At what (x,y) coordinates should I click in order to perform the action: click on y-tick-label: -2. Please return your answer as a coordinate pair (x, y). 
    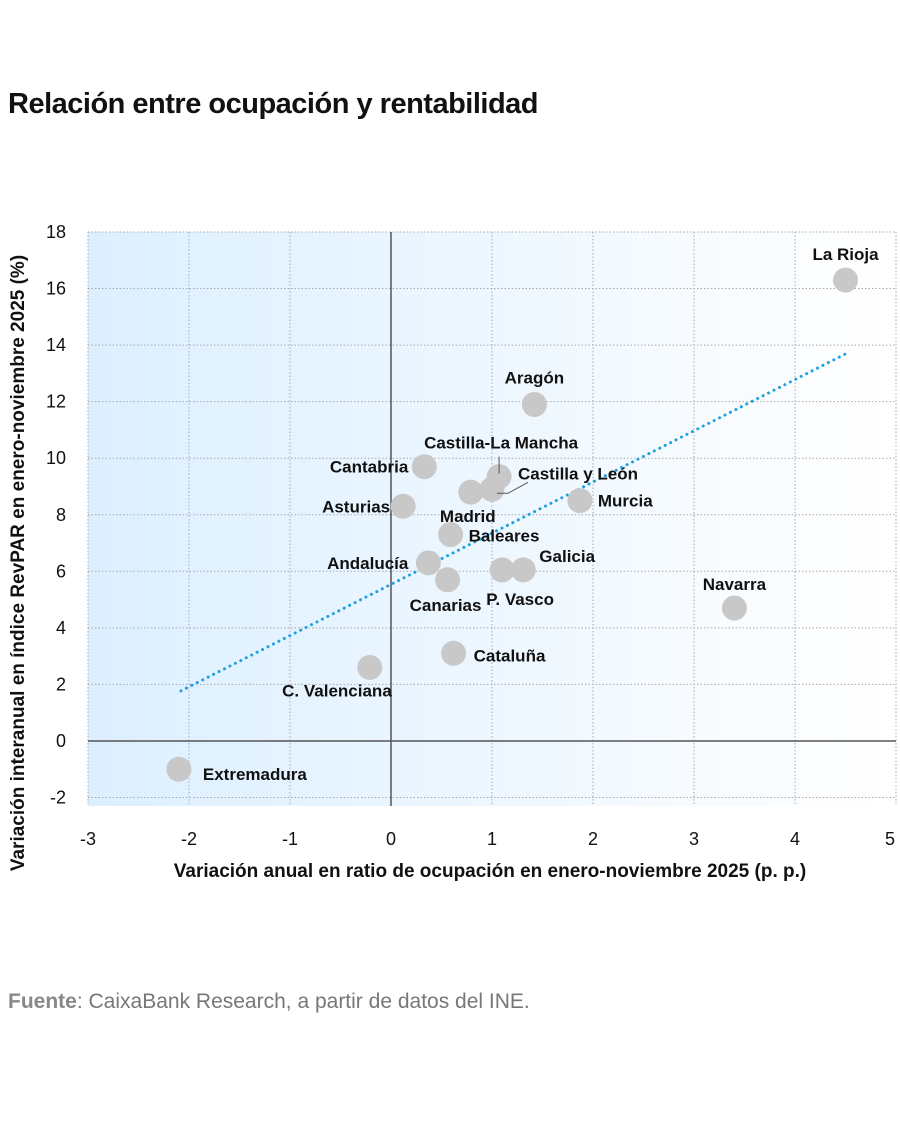
    Looking at the image, I should click on (58, 798).